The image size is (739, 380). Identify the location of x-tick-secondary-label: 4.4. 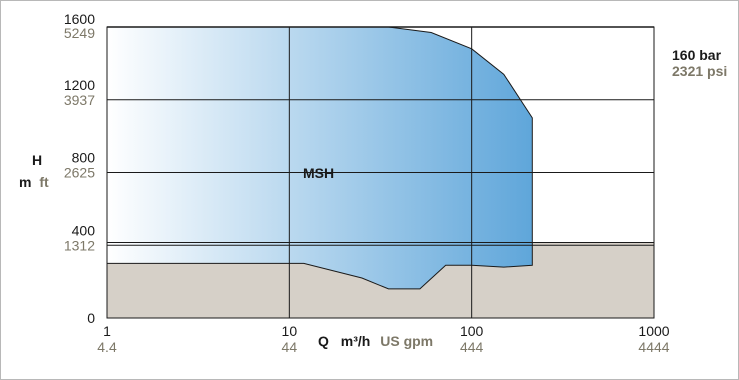
(107, 347).